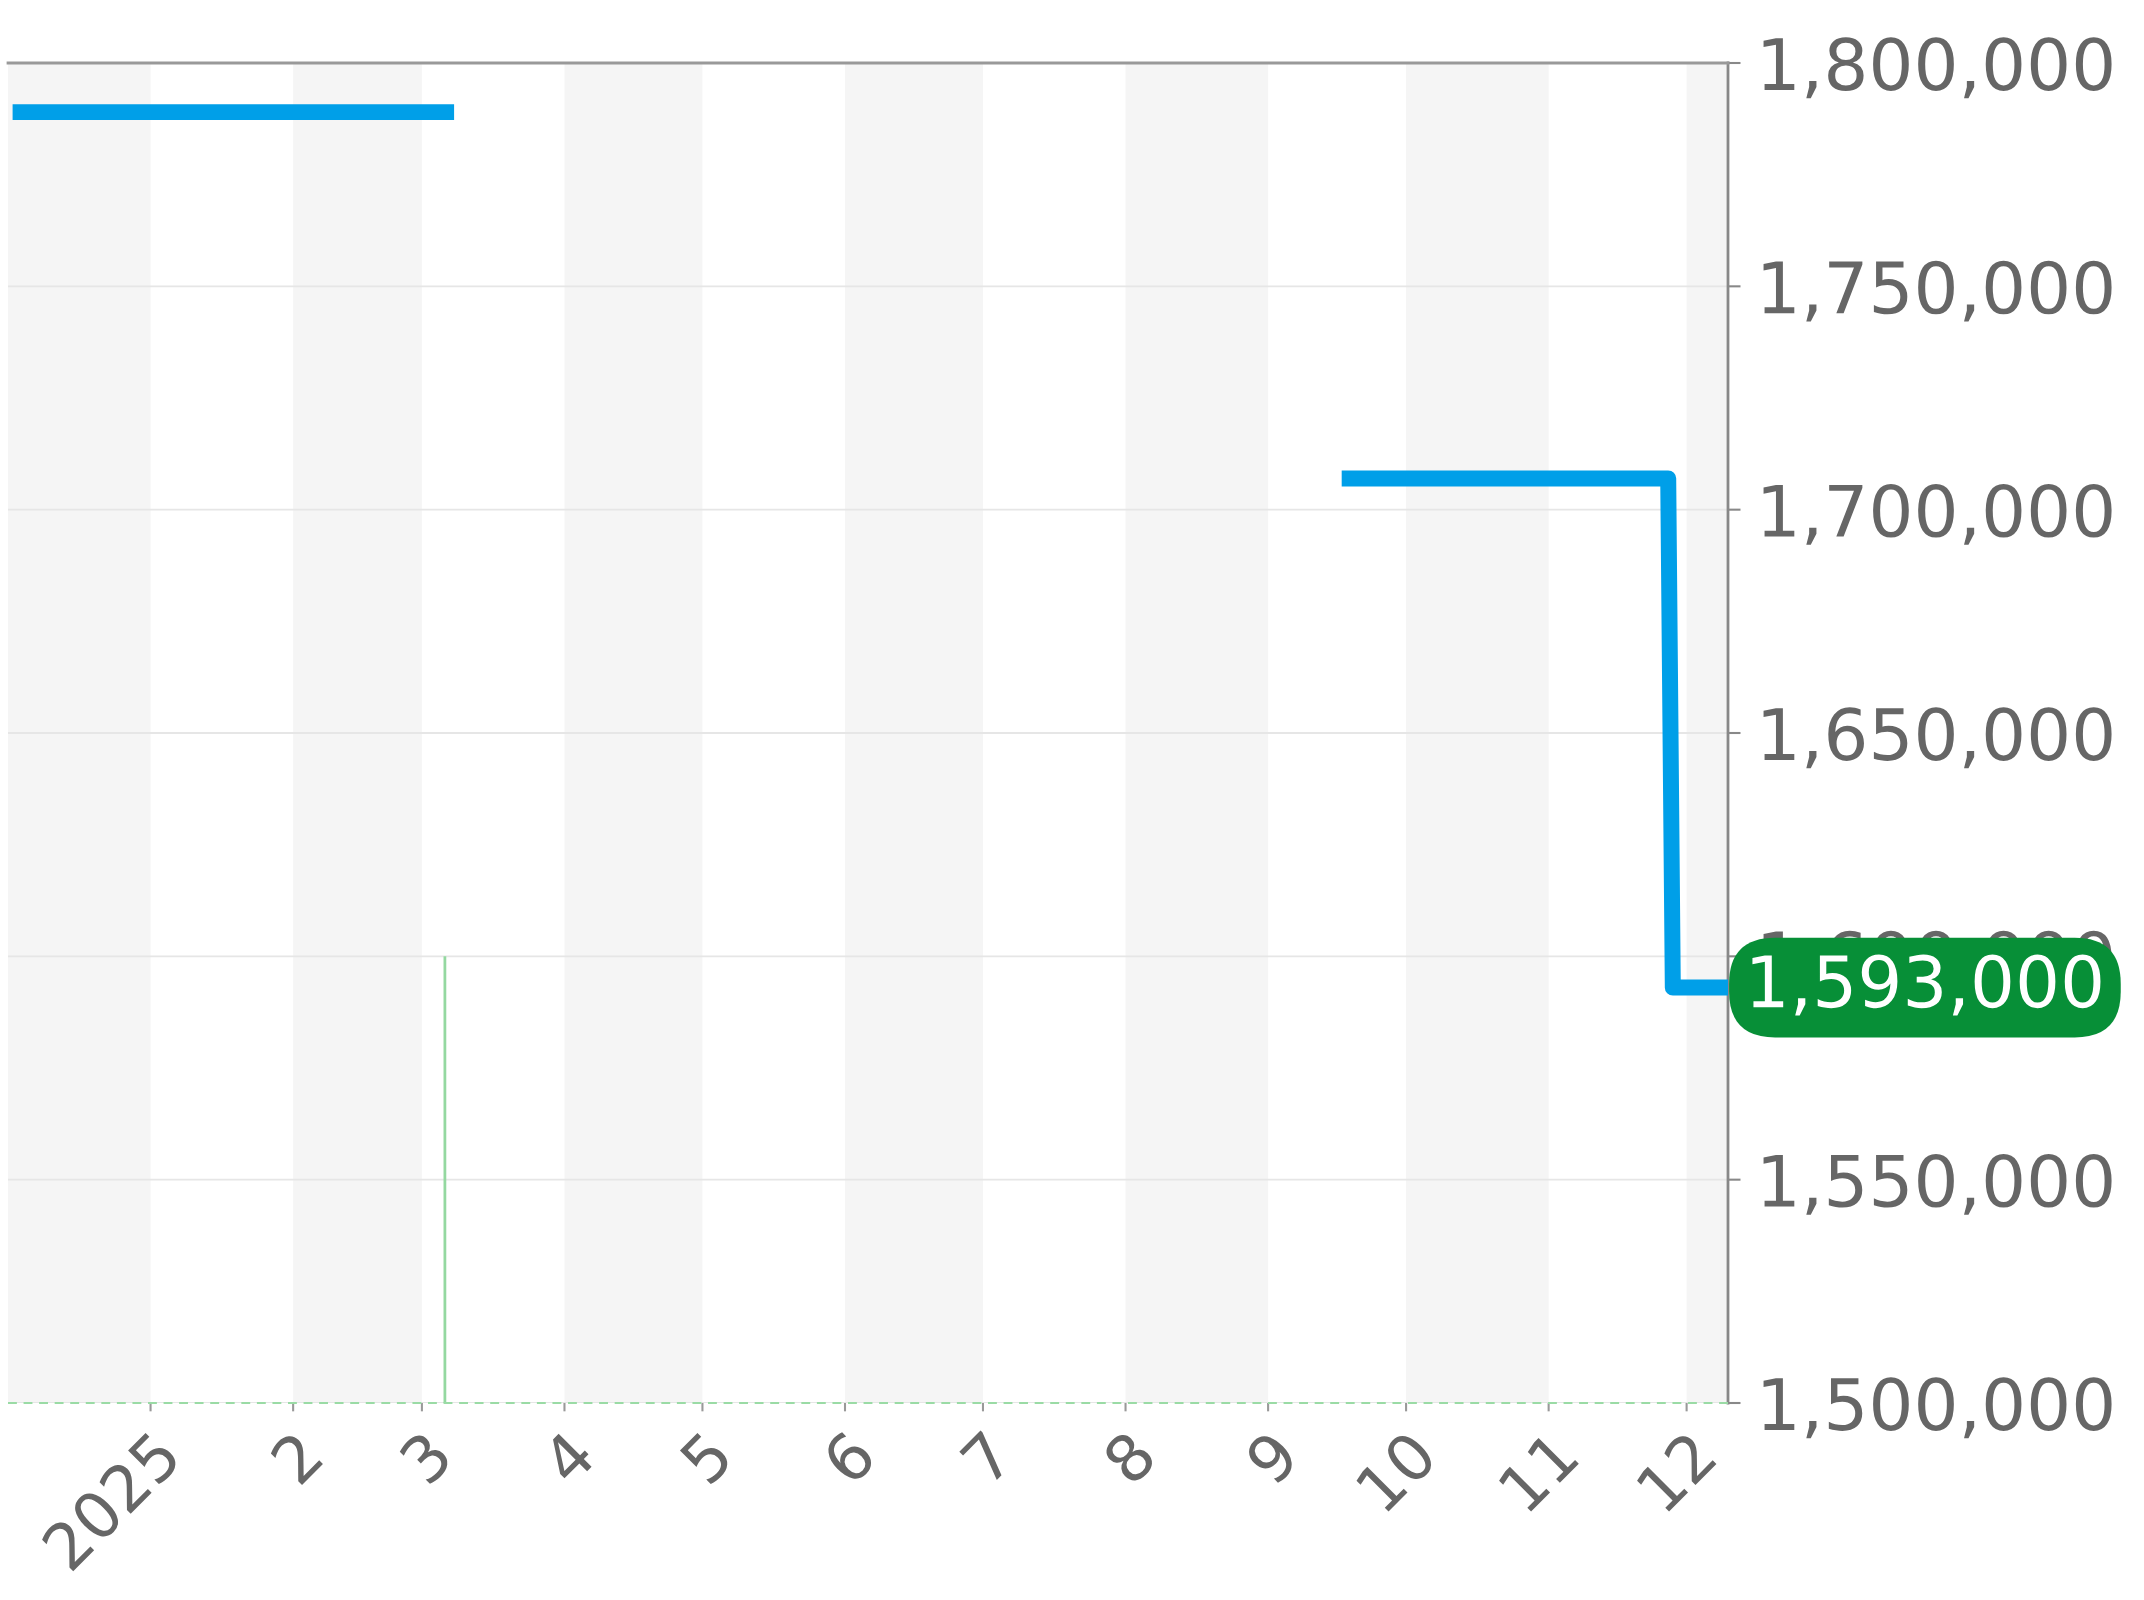 The width and height of the screenshot is (2144, 1600). Describe the element at coordinates (1937, 291) in the screenshot. I see `y-tick-label: 1,750,000` at that location.